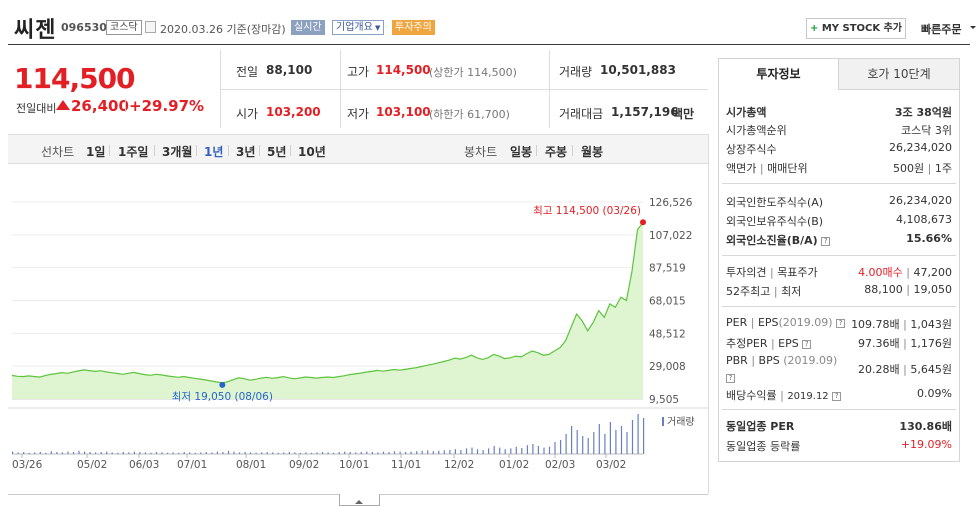 The height and width of the screenshot is (506, 979). Describe the element at coordinates (769, 360) in the screenshot. I see `bps-label: BPS` at that location.